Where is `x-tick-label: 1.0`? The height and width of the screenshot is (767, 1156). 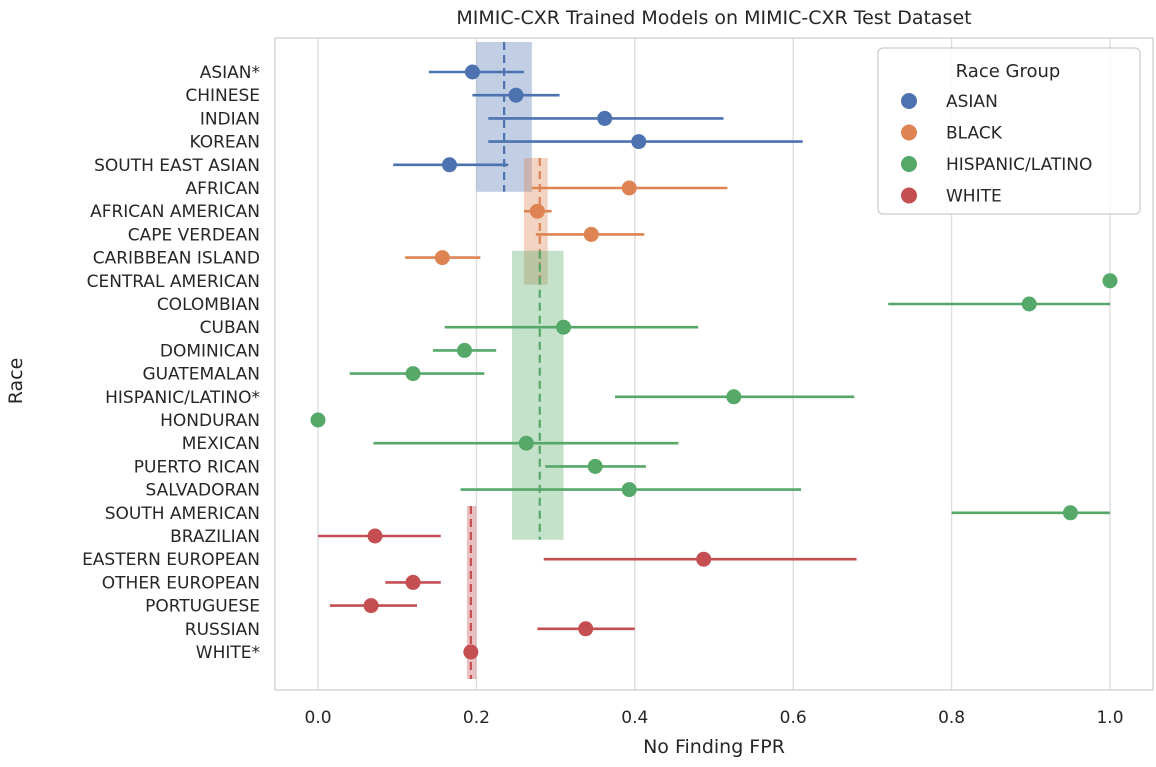
x-tick-label: 1.0 is located at coordinates (1109, 718).